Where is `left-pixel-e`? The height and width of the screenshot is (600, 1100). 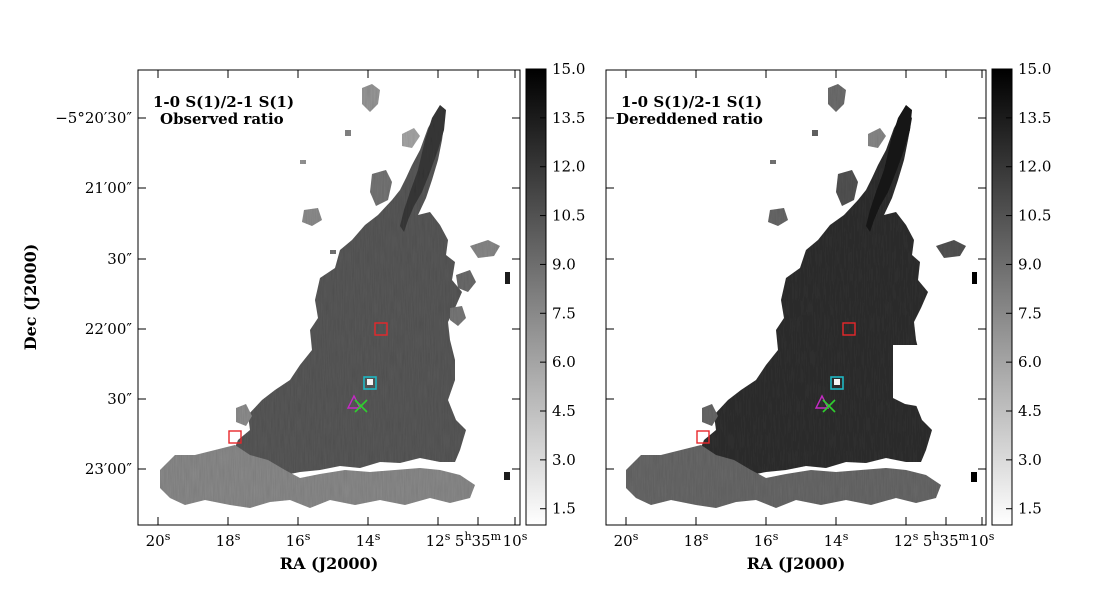
left-pixel-e is located at coordinates (333, 252).